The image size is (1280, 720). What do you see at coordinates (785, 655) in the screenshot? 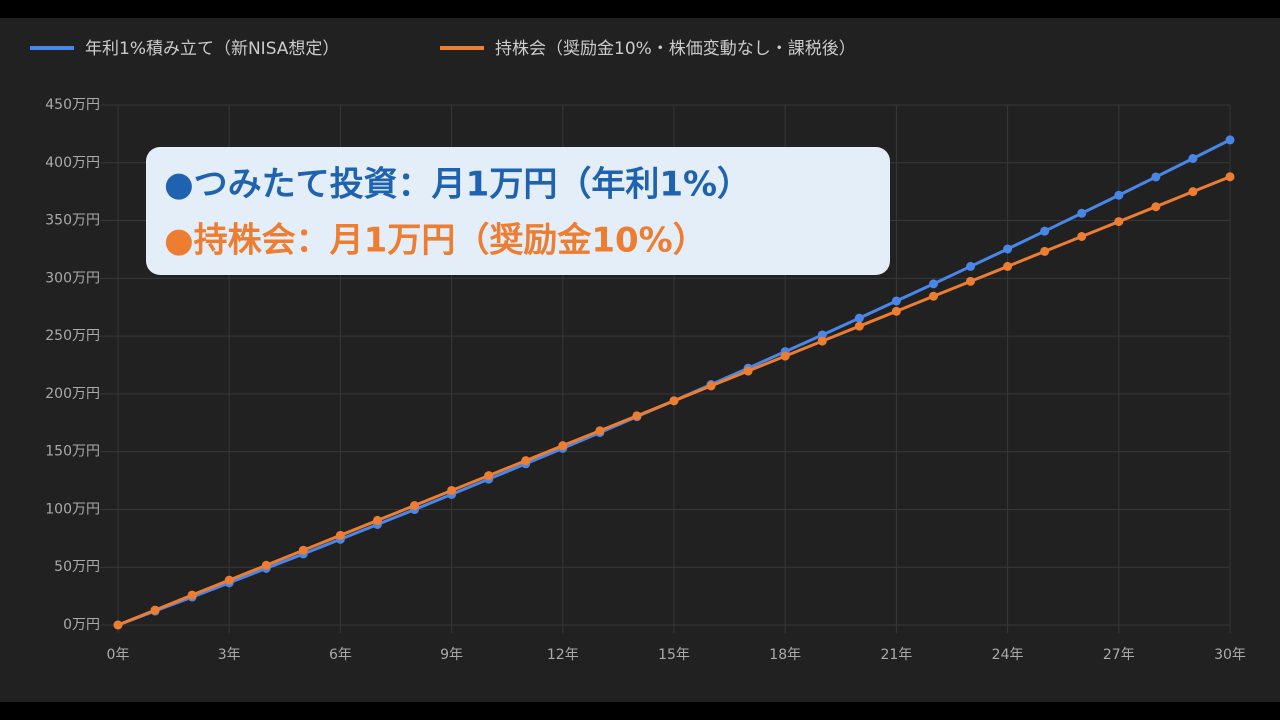
I see `x-tick-label: 18年` at bounding box center [785, 655].